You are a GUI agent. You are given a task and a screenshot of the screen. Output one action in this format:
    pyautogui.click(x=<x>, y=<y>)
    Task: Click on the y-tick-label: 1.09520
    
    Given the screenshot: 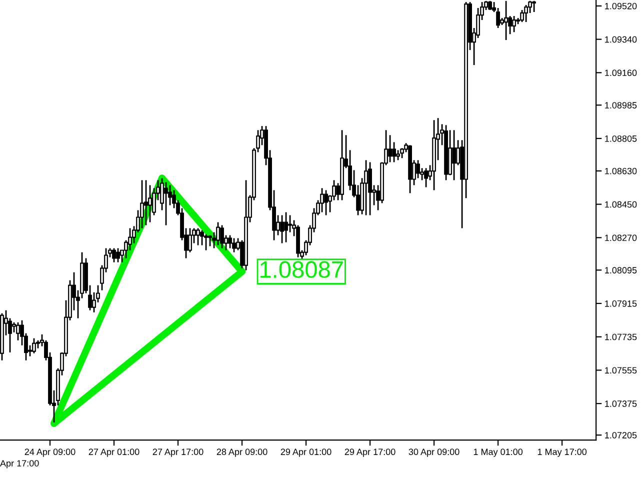 What is the action you would take?
    pyautogui.click(x=621, y=6)
    